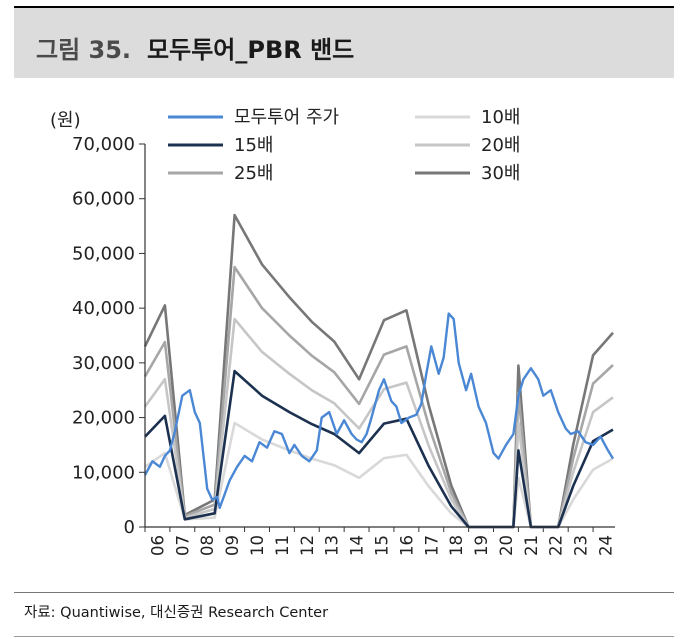  What do you see at coordinates (182, 545) in the screenshot?
I see `x-tick-label: 07` at bounding box center [182, 545].